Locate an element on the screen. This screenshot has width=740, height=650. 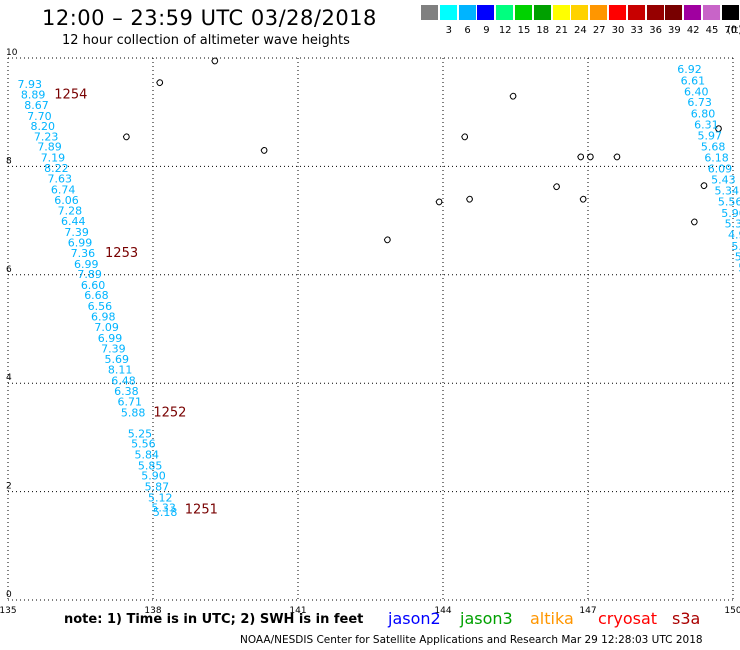
x-tick-label: 141 is located at coordinates (297, 611).